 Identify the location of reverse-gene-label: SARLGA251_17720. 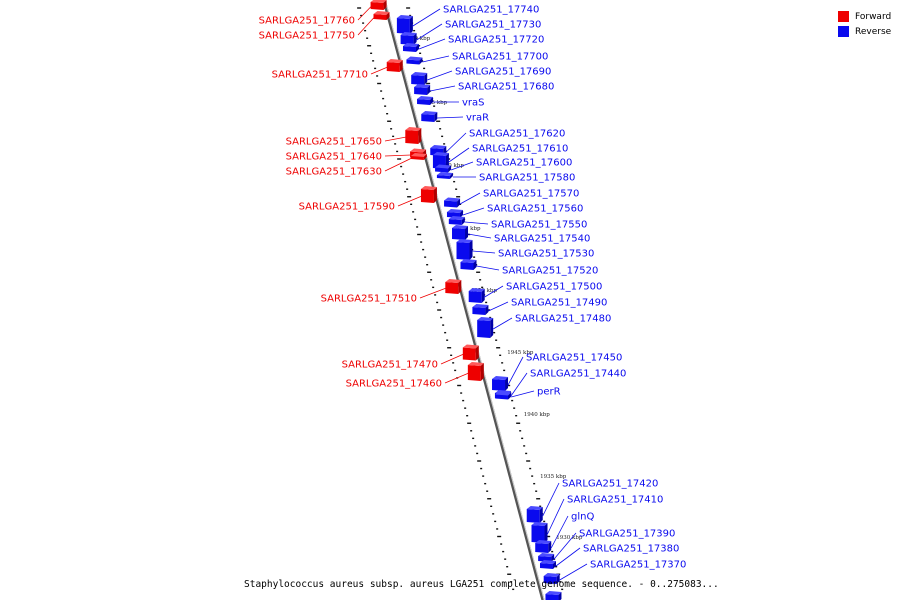
(496, 40).